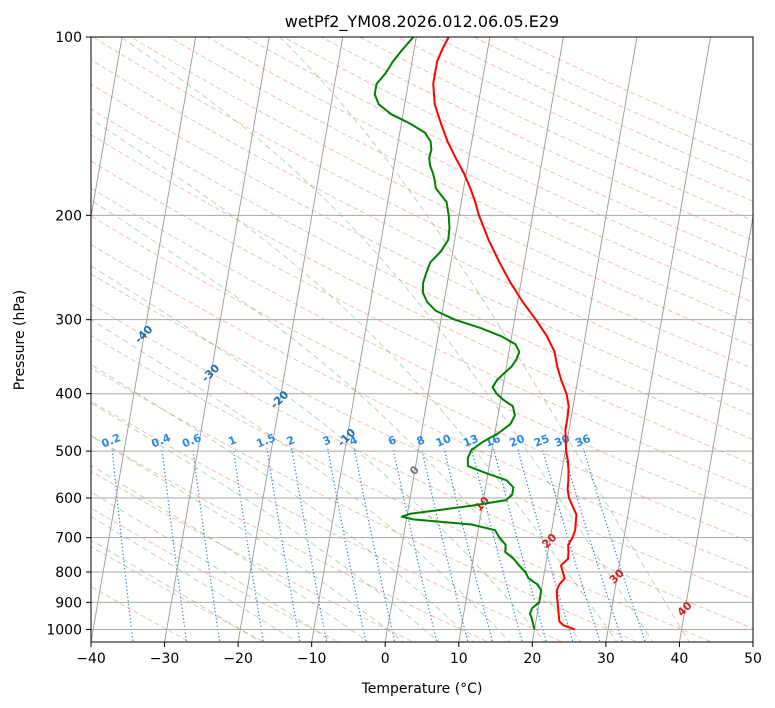  Describe the element at coordinates (753, 659) in the screenshot. I see `x-tick-label: 50` at that location.